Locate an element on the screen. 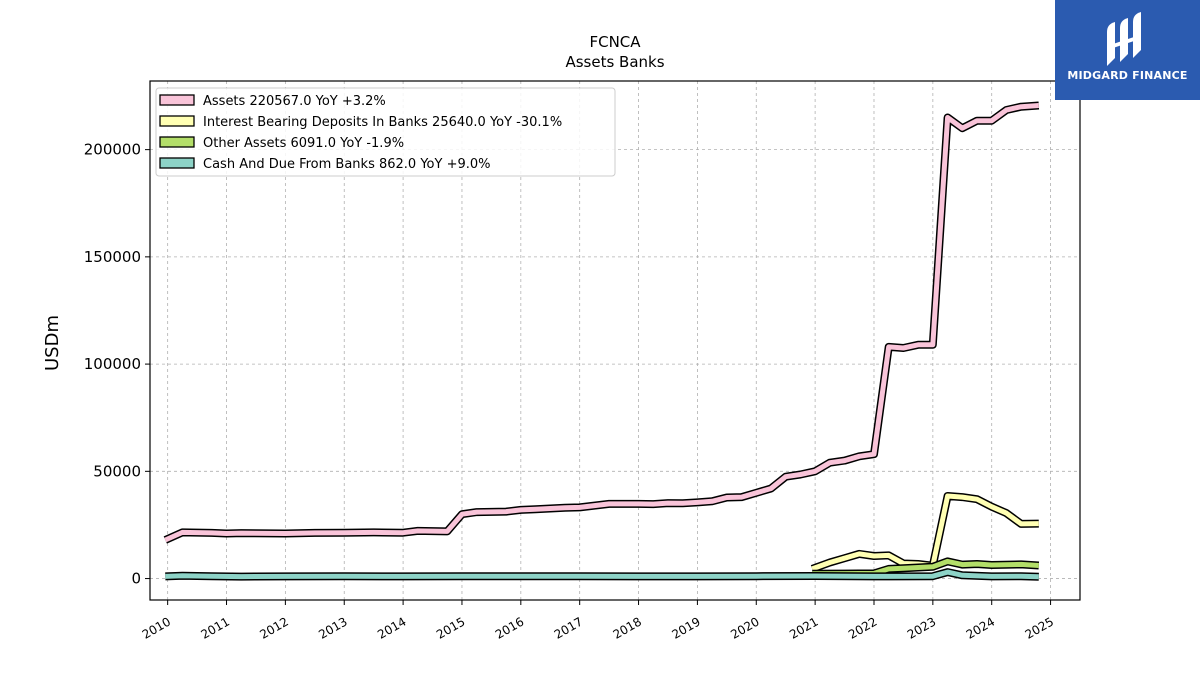  legend-label: Assets 220567.0 YoY +3.2% is located at coordinates (294, 101).